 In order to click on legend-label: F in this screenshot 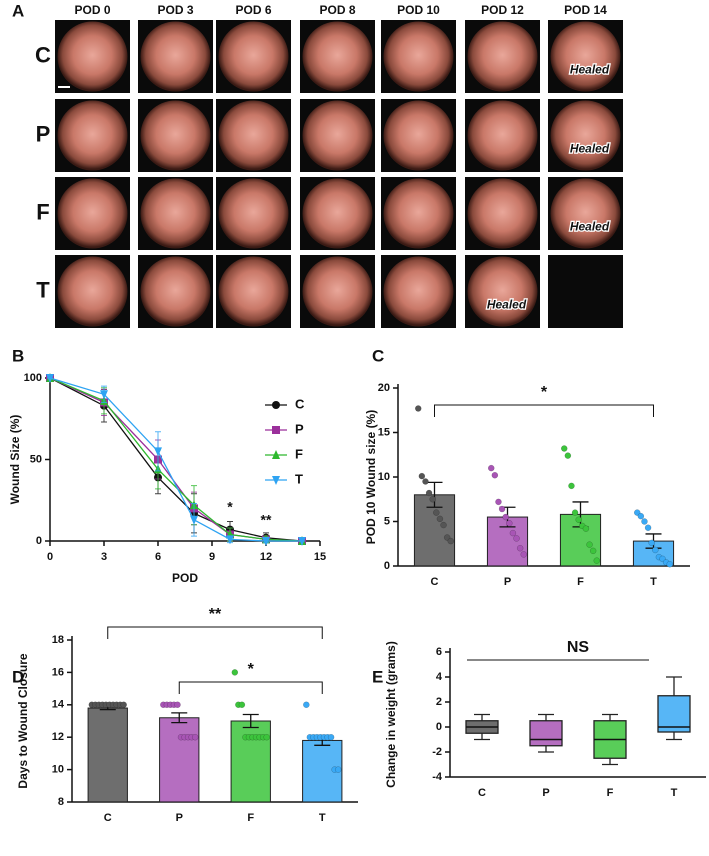, I will do `click(299, 453)`.